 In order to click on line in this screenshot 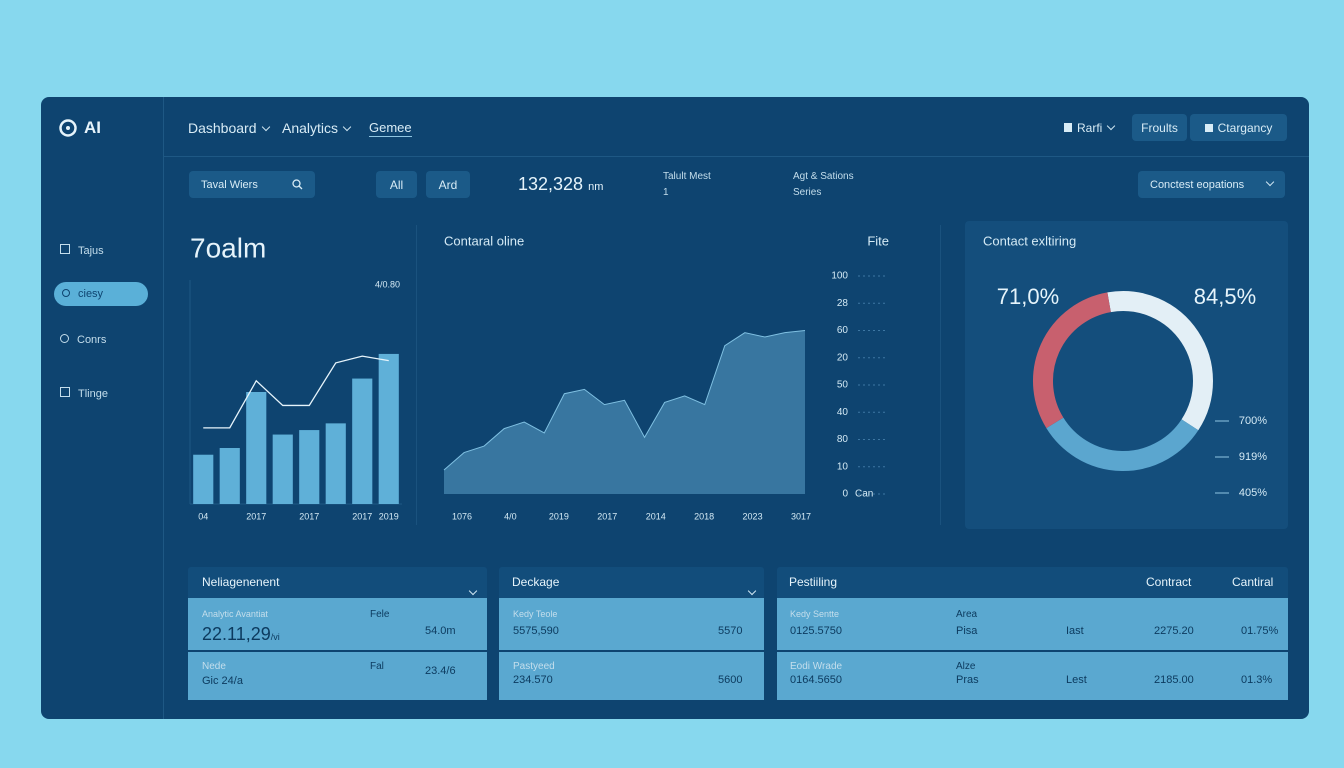, I will do `click(296, 392)`.